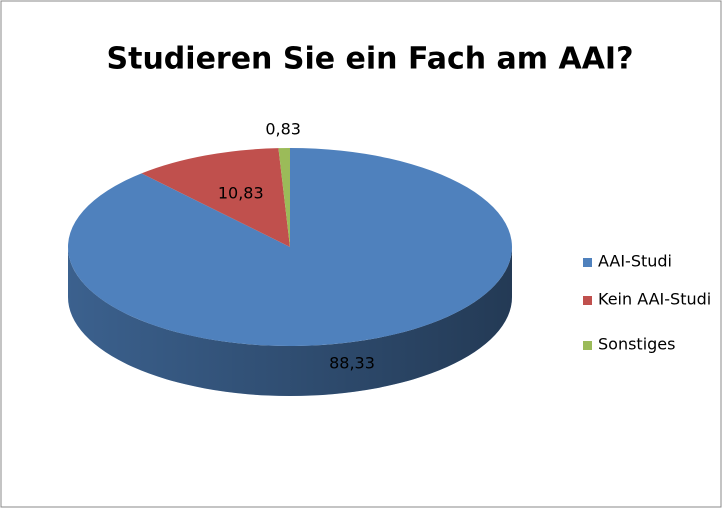 The image size is (723, 513). What do you see at coordinates (654, 299) in the screenshot?
I see `legend-label: Kein AAI-Studi` at bounding box center [654, 299].